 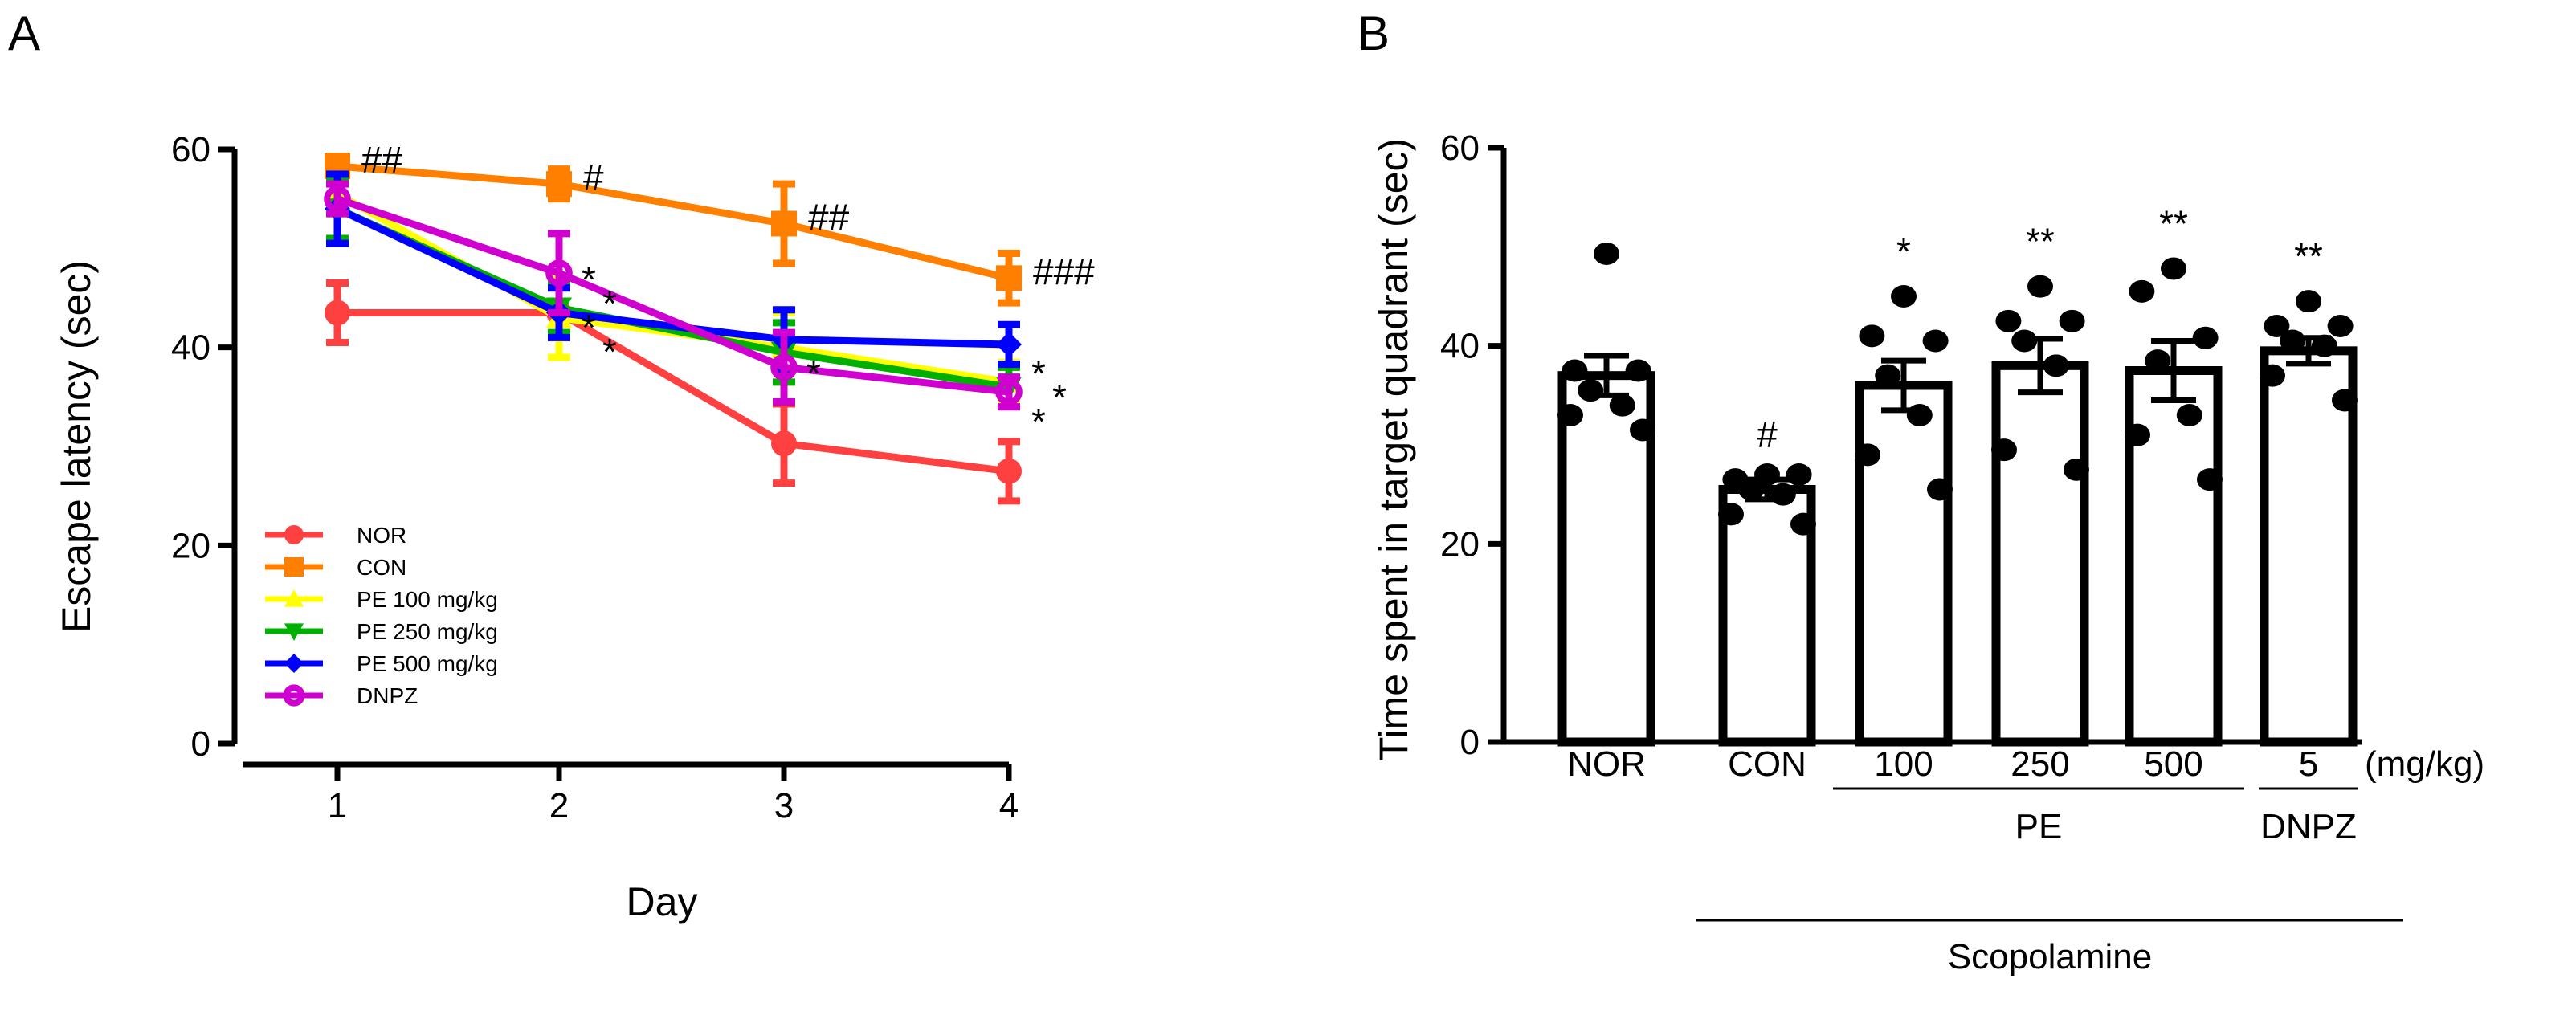 I want to click on series-pe-250-mg-kg, so click(x=673, y=293).